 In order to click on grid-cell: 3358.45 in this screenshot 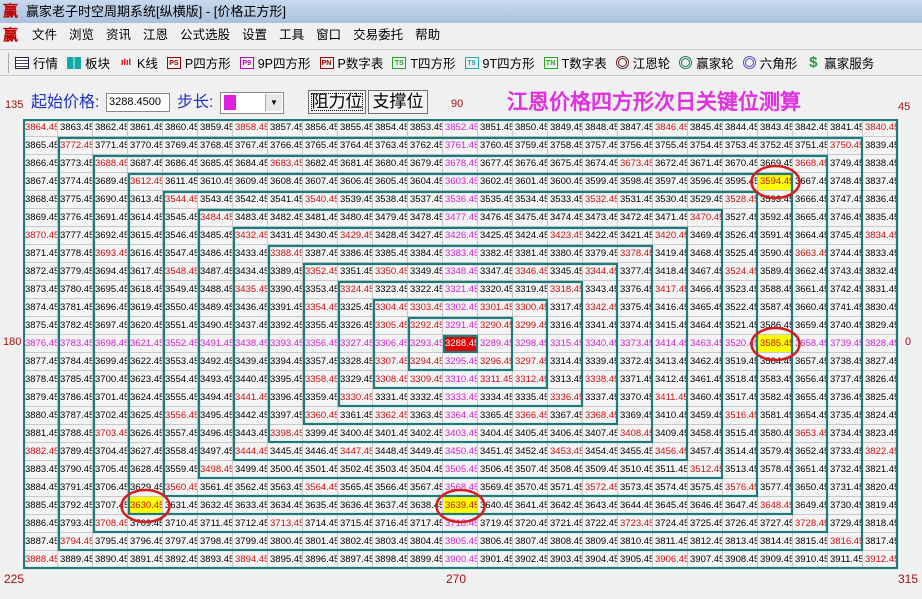, I will do `click(320, 380)`.